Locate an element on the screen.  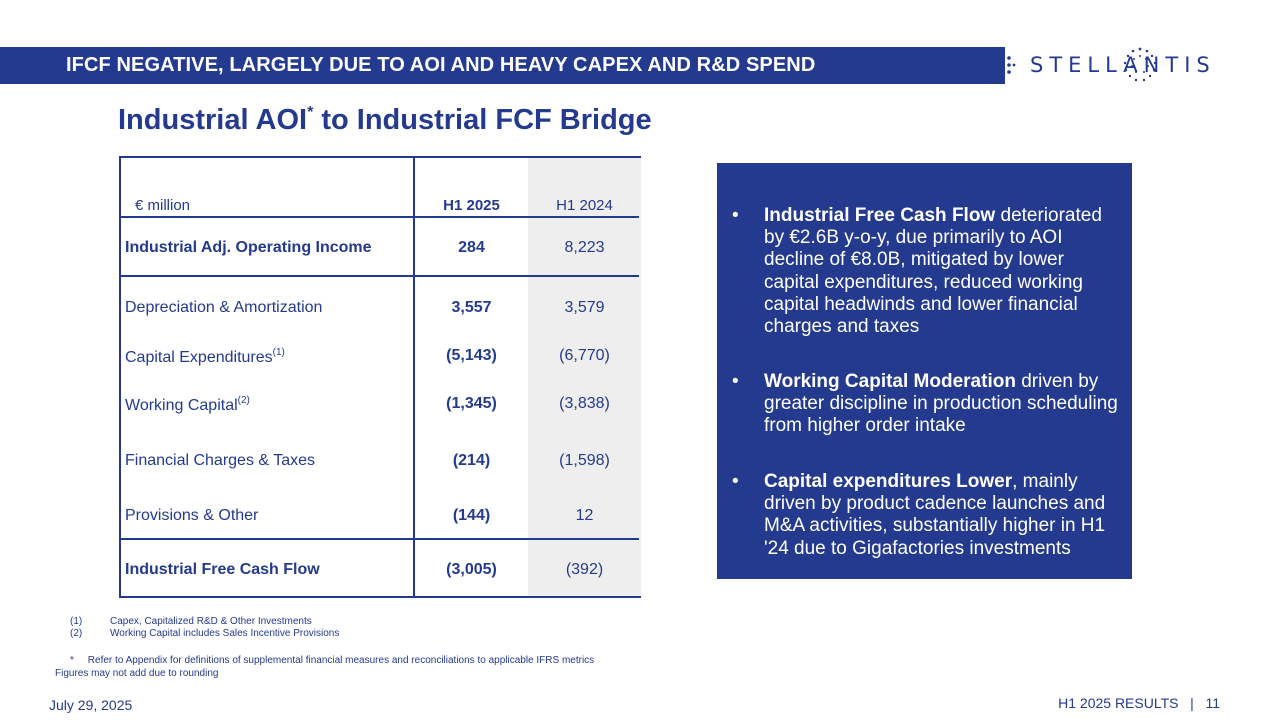
row-value-h1-2025: (5,143) is located at coordinates (471, 355).